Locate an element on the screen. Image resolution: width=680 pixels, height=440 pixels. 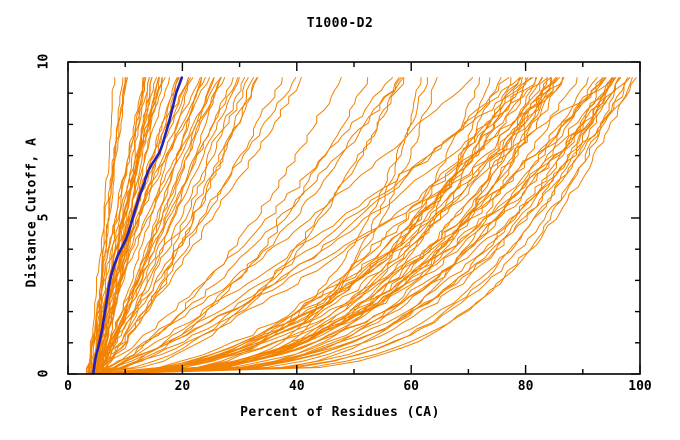
x-tick-label: 60 is located at coordinates (411, 386).